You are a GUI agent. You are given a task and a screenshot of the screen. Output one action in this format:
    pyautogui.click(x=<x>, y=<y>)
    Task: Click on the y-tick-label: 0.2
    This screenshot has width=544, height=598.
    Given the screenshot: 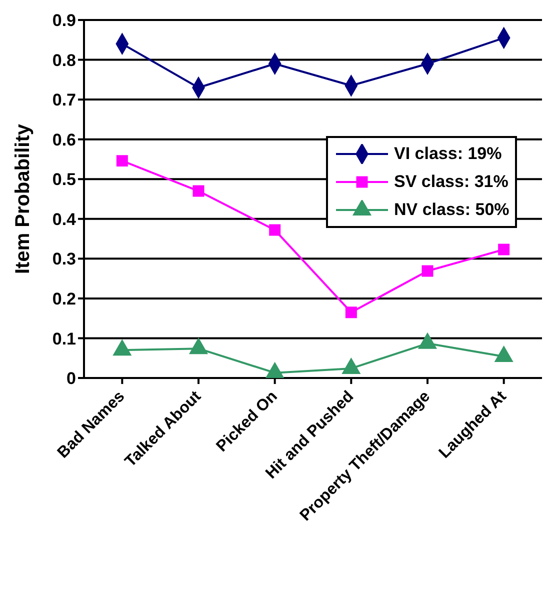 What is the action you would take?
    pyautogui.click(x=64, y=298)
    